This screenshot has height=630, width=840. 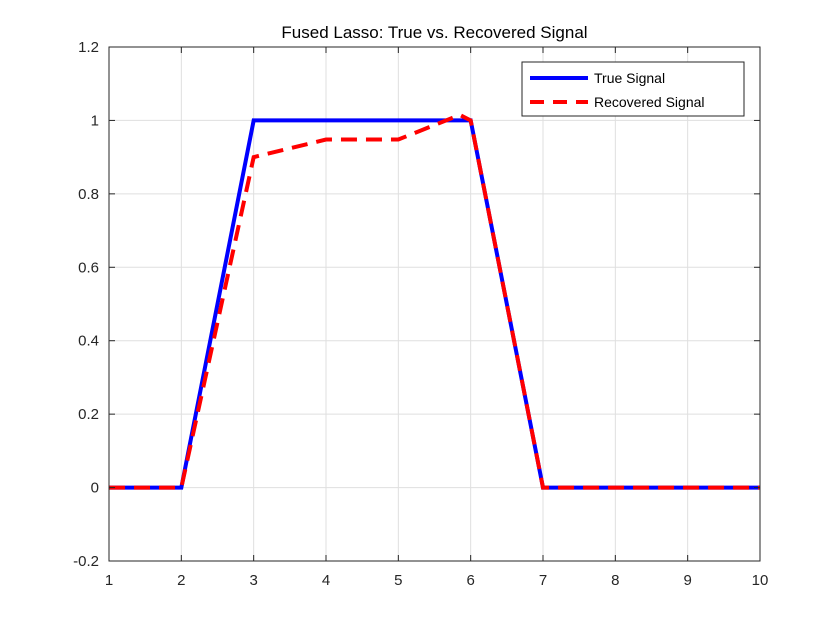 What do you see at coordinates (88, 414) in the screenshot?
I see `y-tick-label: 0.2` at bounding box center [88, 414].